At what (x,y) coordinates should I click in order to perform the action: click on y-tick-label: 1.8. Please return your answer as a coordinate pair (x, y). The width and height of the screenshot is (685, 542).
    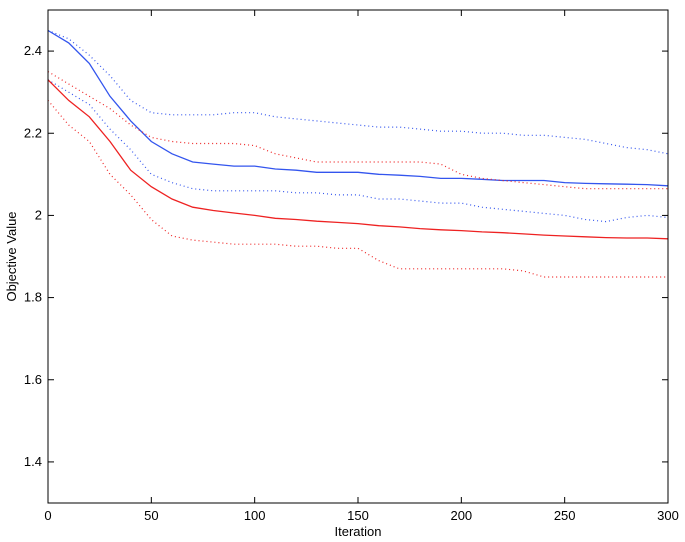
    Looking at the image, I should click on (33, 297).